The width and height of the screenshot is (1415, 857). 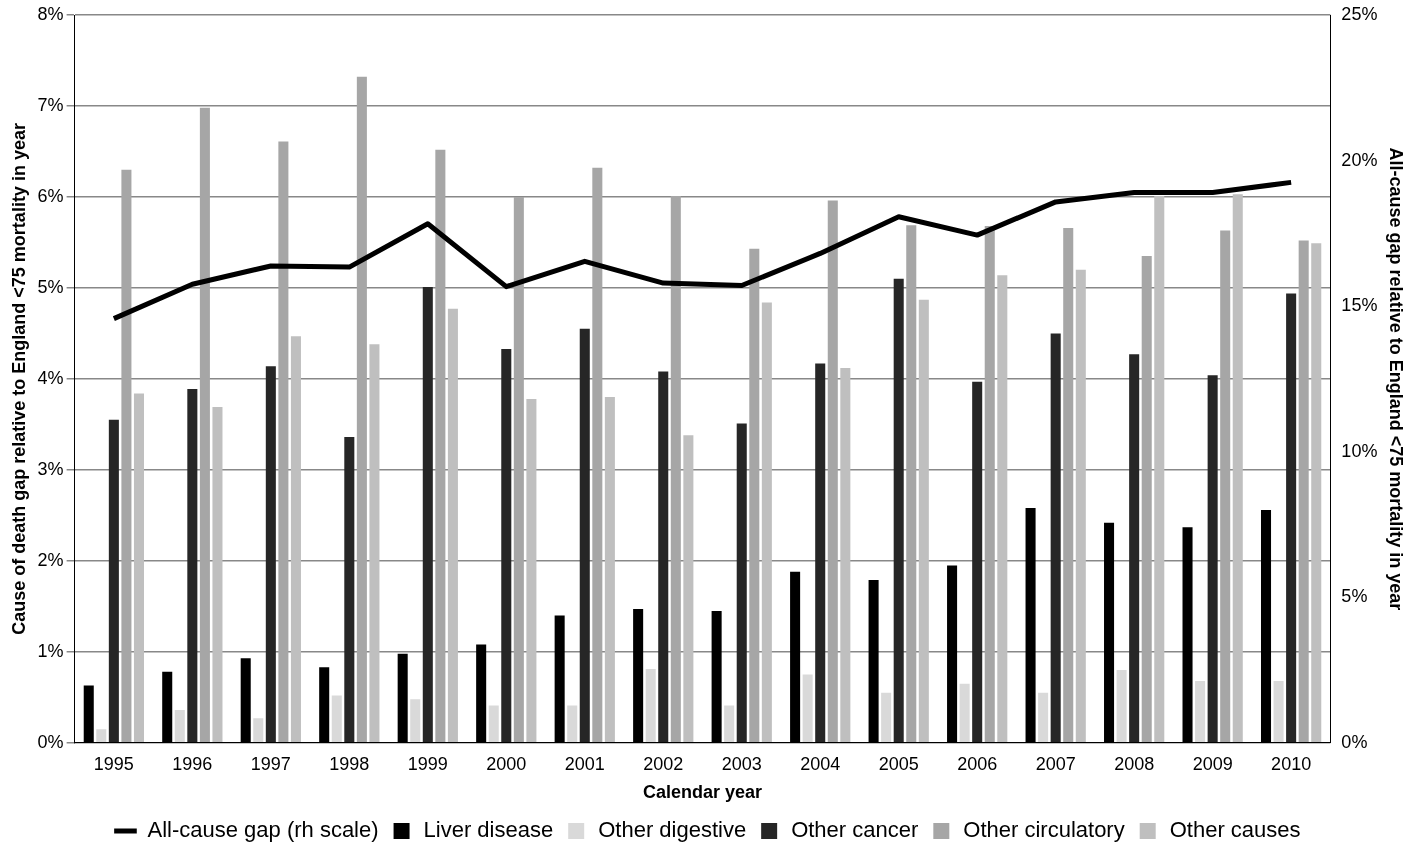 I want to click on legend-label: All-cause gap (rh scale), so click(x=263, y=830).